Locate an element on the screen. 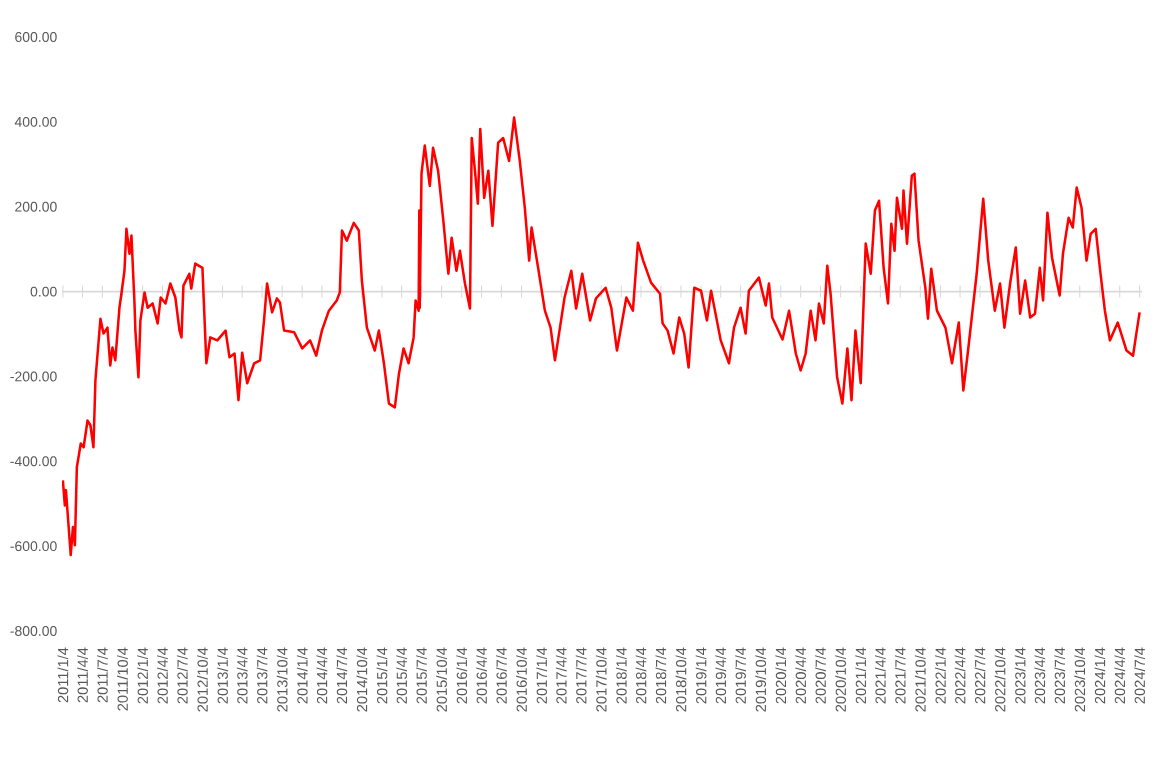  x-tick-label: 2022/10/4 is located at coordinates (1000, 679).